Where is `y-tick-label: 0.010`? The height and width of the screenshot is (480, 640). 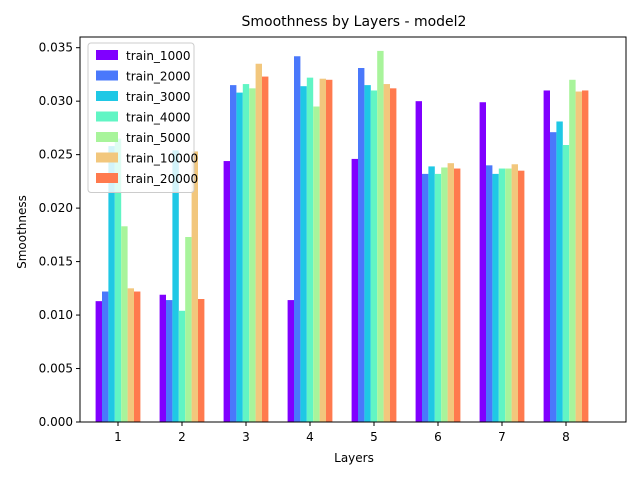
y-tick-label: 0.010 is located at coordinates (56, 315).